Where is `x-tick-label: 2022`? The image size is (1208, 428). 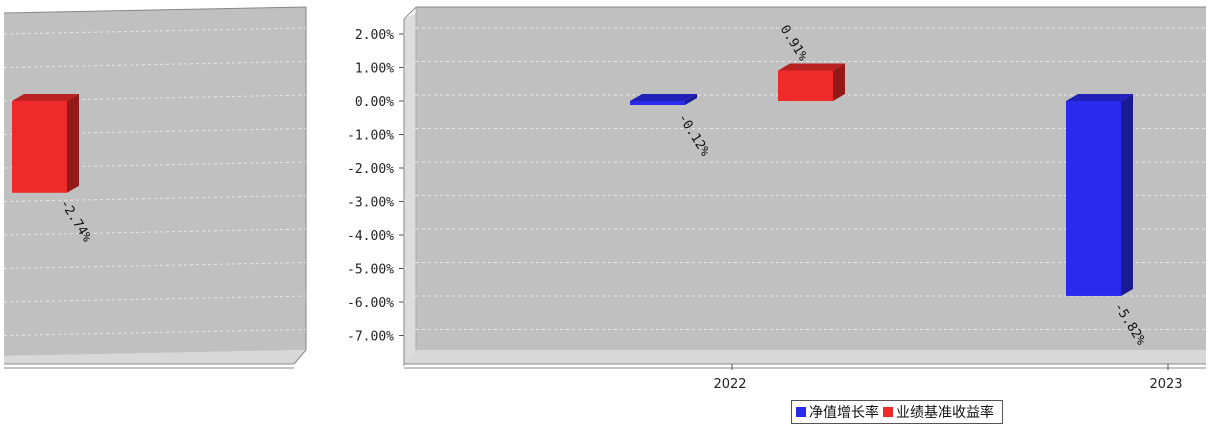
x-tick-label: 2022 is located at coordinates (729, 384).